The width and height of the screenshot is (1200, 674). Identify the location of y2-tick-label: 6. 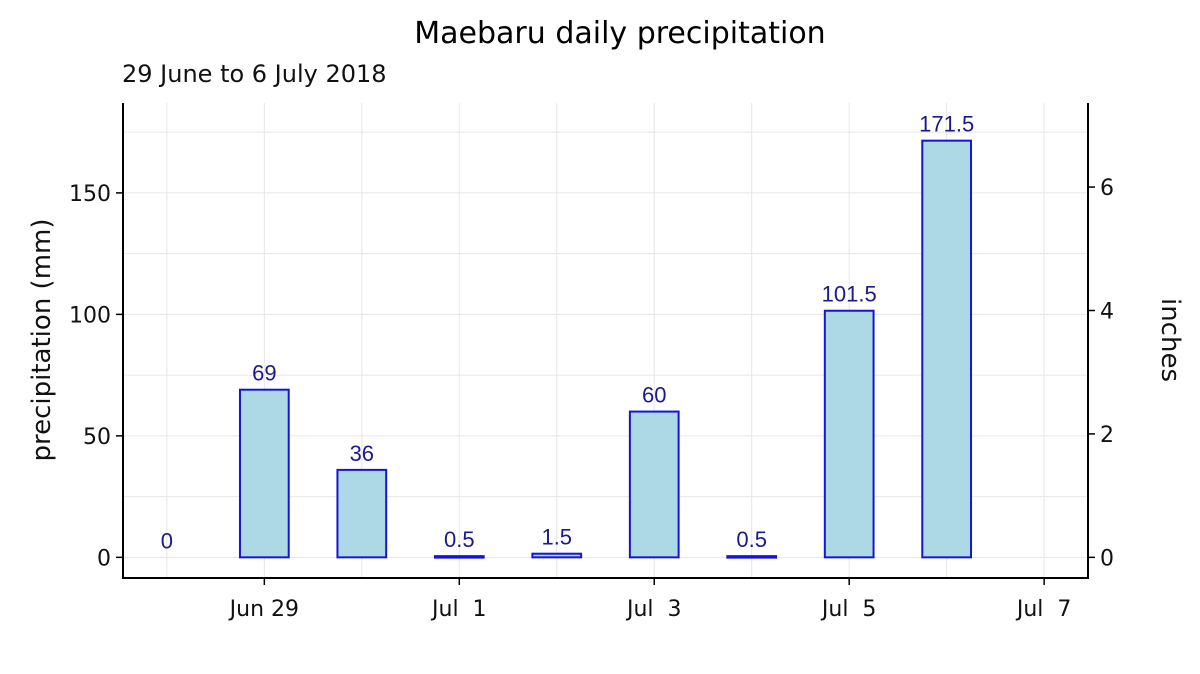
(1107, 188).